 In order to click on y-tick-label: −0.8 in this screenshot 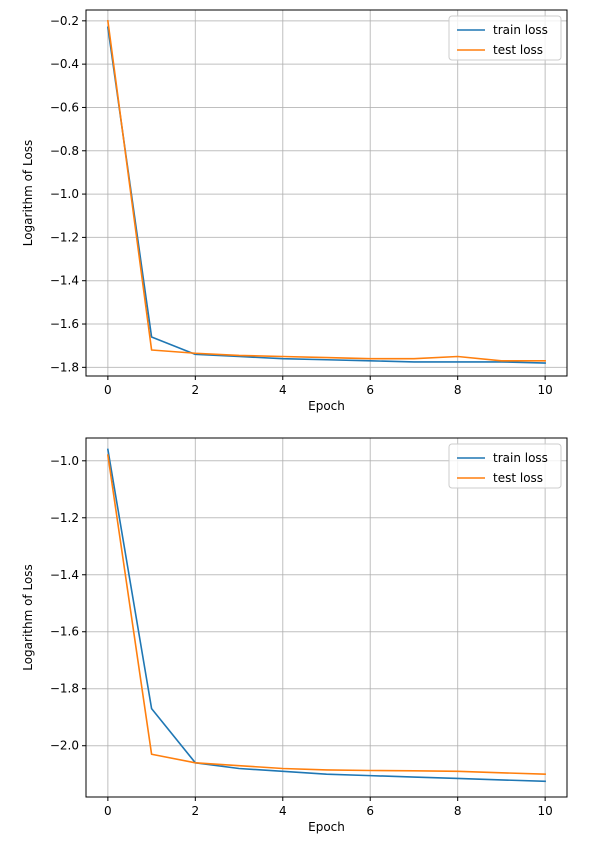, I will do `click(64, 151)`.